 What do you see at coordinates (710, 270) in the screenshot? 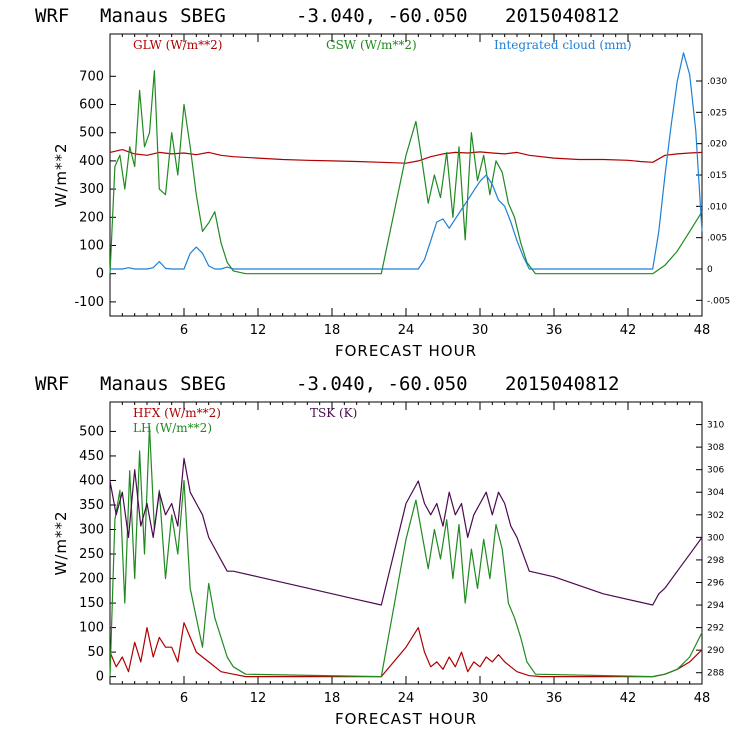
I see `right-tick-label: 0` at bounding box center [710, 270].